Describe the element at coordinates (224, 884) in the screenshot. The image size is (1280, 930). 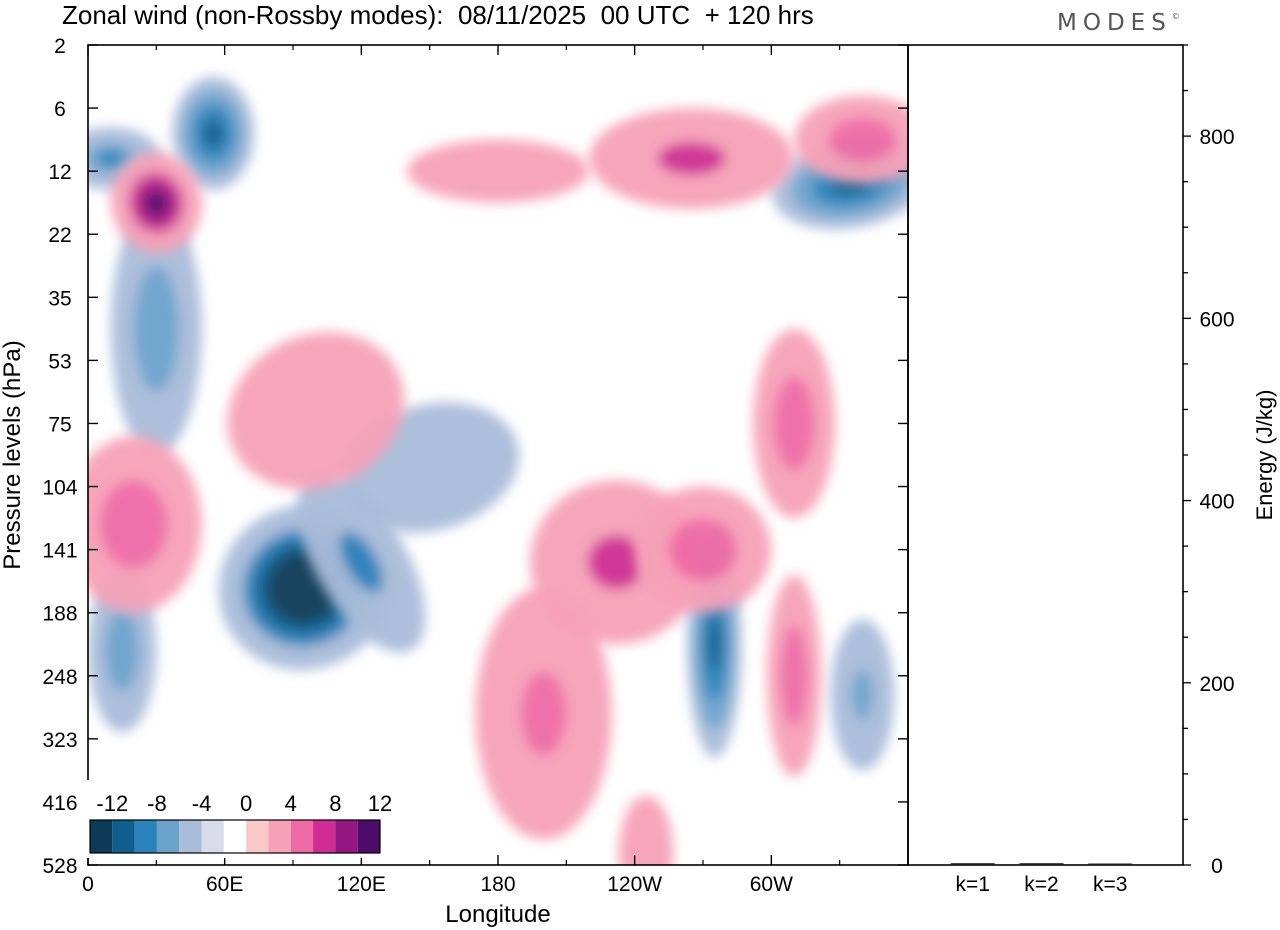
I see `x-tick-label: 60E` at that location.